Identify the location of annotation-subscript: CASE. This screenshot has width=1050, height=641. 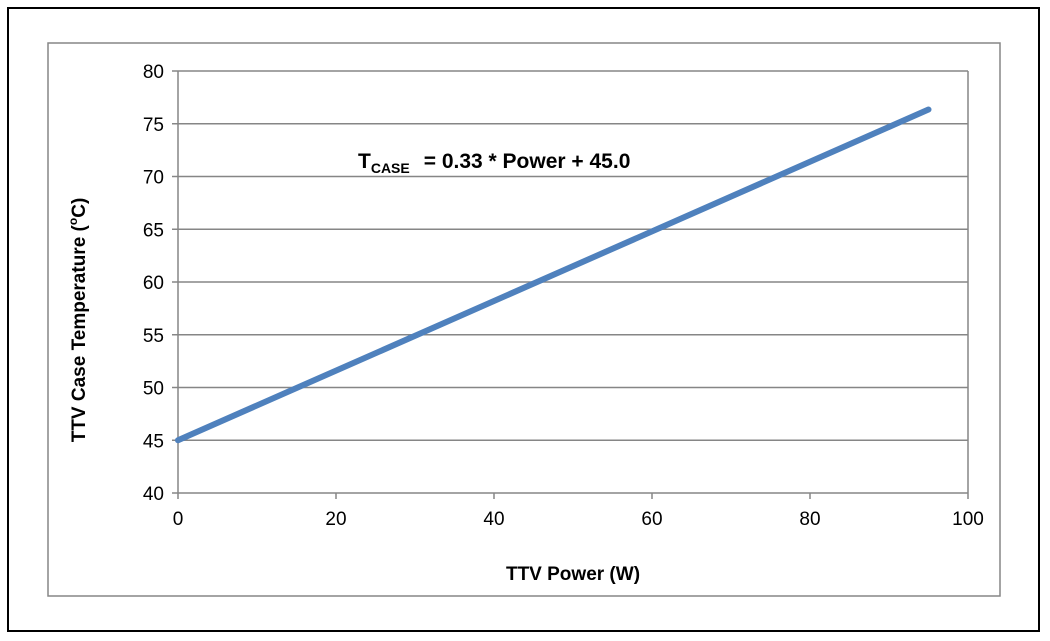
(390, 168).